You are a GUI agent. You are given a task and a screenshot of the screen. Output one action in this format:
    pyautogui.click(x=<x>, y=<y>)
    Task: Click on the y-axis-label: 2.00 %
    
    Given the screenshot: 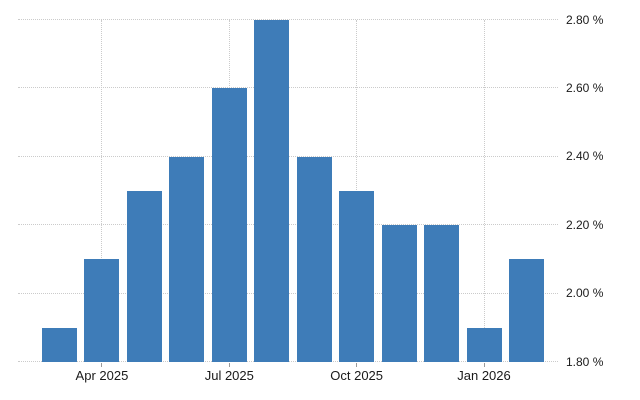 What is the action you would take?
    pyautogui.click(x=585, y=293)
    